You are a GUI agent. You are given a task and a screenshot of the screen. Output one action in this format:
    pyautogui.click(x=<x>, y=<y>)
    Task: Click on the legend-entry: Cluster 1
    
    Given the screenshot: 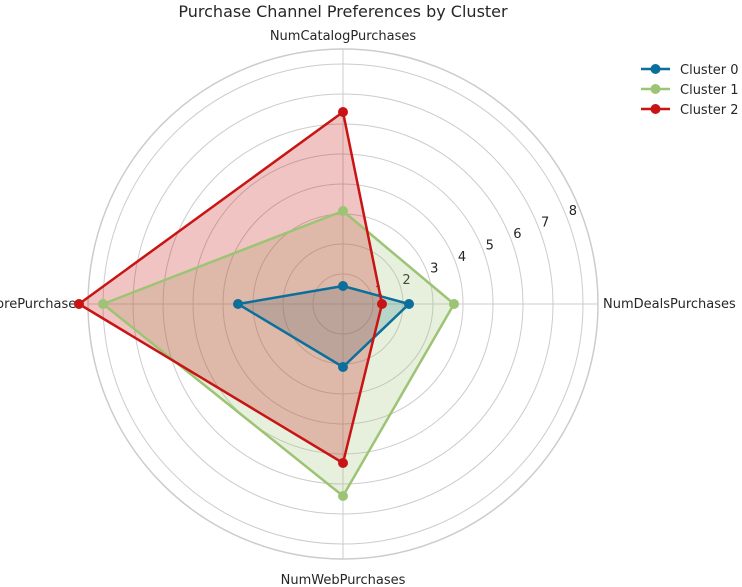 What is the action you would take?
    pyautogui.click(x=690, y=90)
    